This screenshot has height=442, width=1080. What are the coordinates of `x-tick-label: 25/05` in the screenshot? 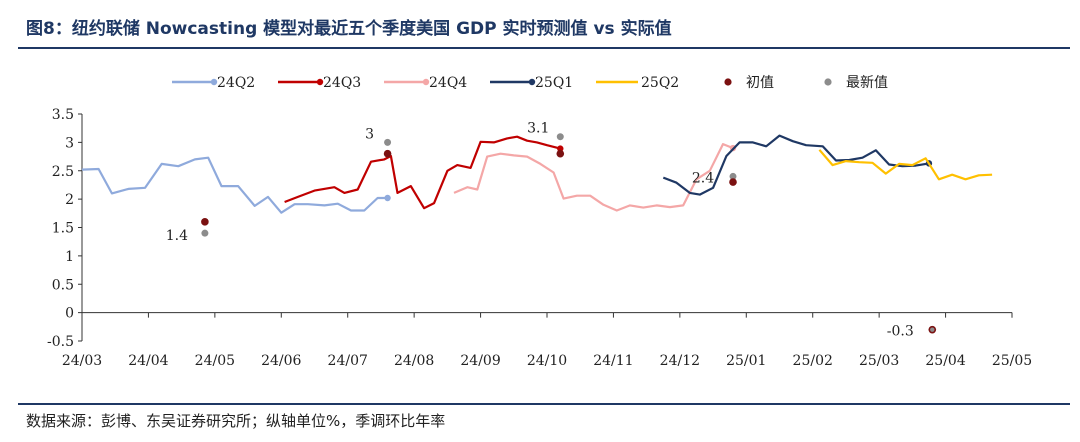 It's located at (1012, 361).